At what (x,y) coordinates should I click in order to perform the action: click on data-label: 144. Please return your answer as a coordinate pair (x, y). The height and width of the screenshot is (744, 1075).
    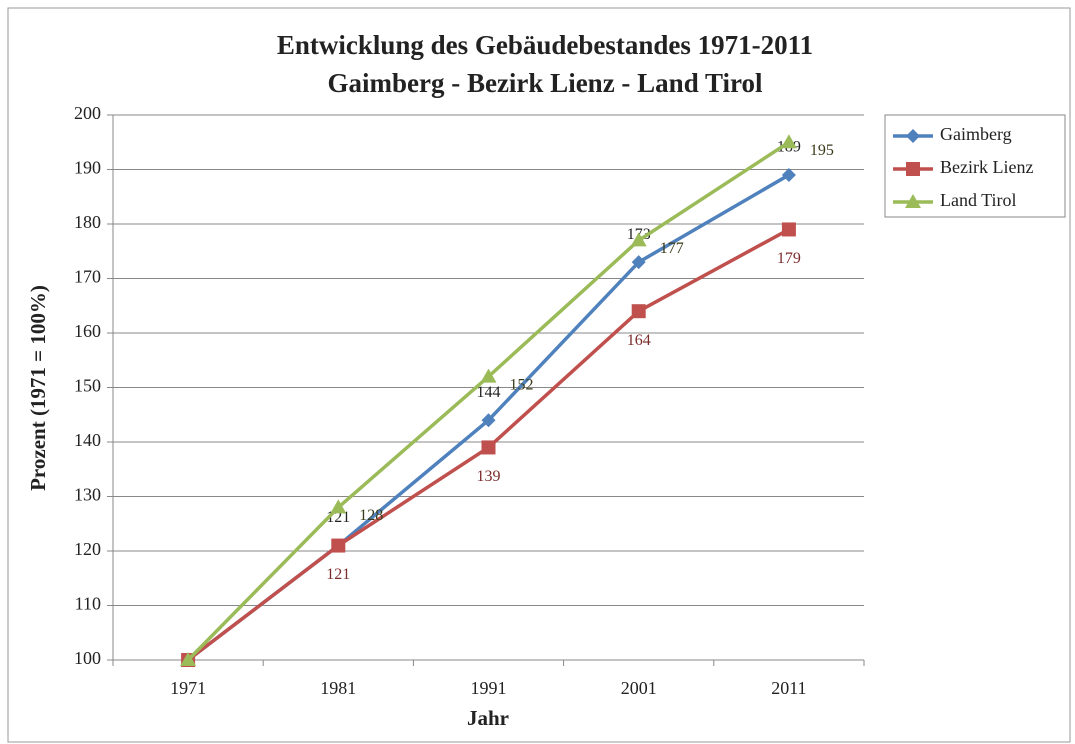
    Looking at the image, I should click on (489, 392).